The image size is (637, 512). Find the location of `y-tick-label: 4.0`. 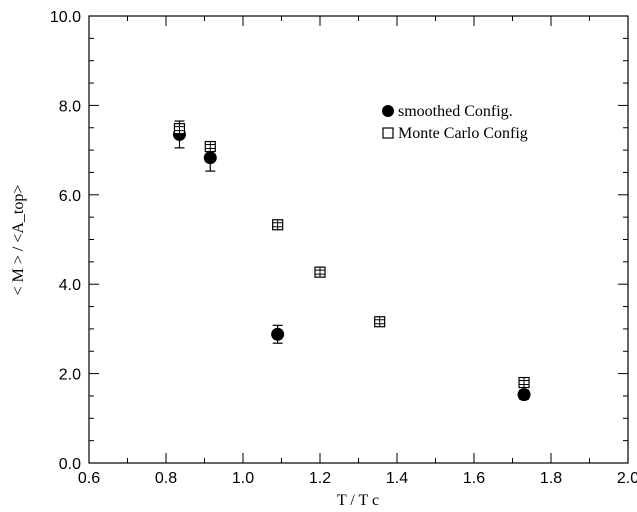

y-tick-label: 4.0 is located at coordinates (70, 285).